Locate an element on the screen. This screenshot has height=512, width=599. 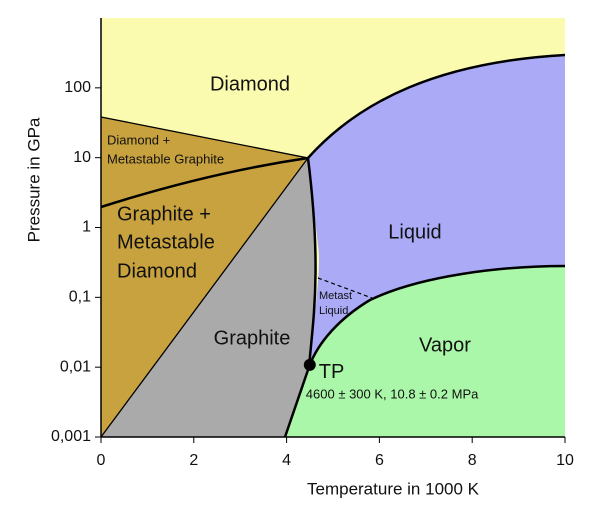
x-tick-label: 4 is located at coordinates (286, 460).